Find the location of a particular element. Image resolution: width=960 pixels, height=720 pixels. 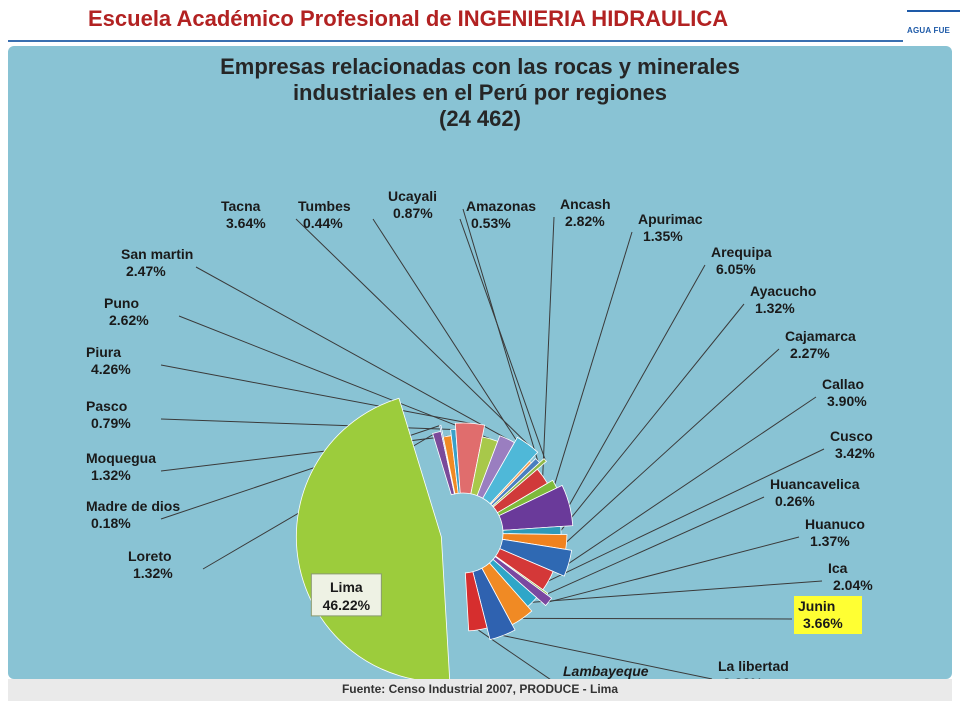

header-divider is located at coordinates (455, 41).